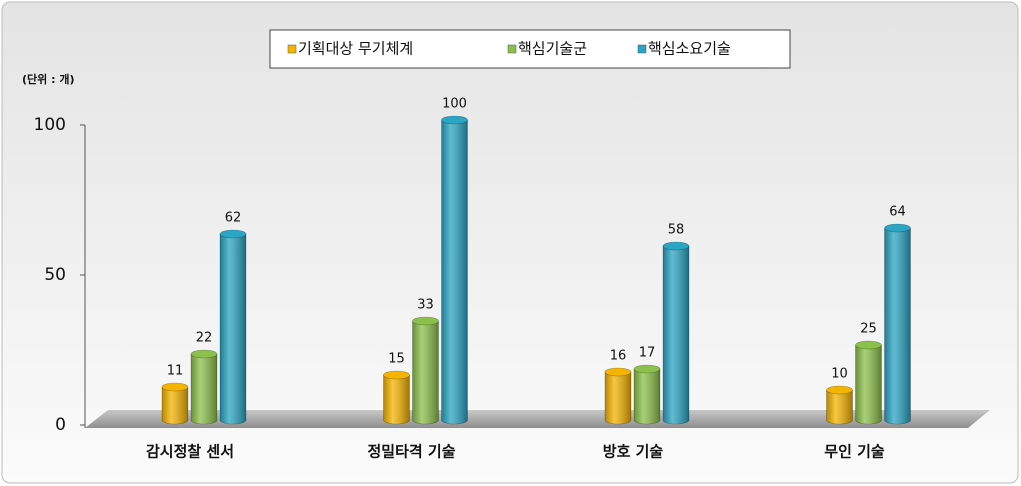  Describe the element at coordinates (854, 452) in the screenshot. I see `x-tick-label: 무인 기술` at that location.